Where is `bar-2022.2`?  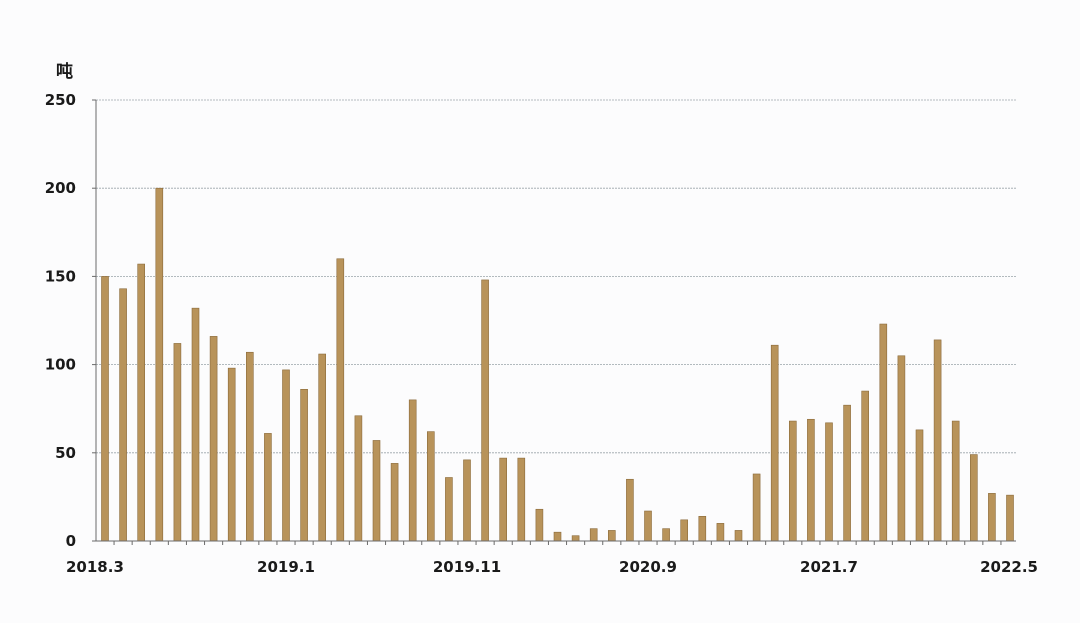
bar-2022.2 is located at coordinates (955, 481).